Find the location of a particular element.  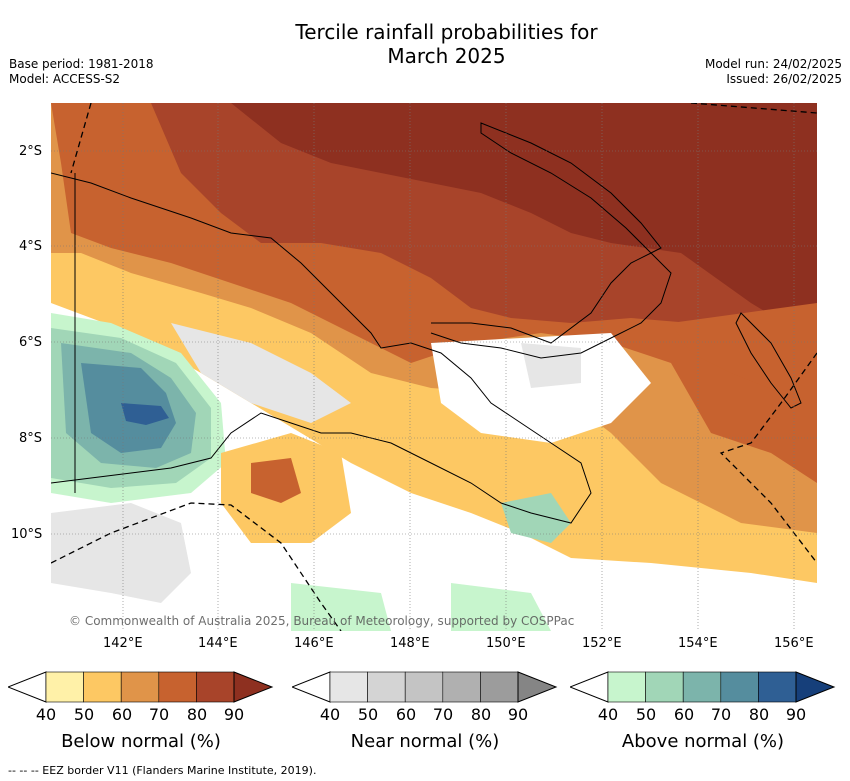

above-normal-bottom-east is located at coordinates (501, 607).